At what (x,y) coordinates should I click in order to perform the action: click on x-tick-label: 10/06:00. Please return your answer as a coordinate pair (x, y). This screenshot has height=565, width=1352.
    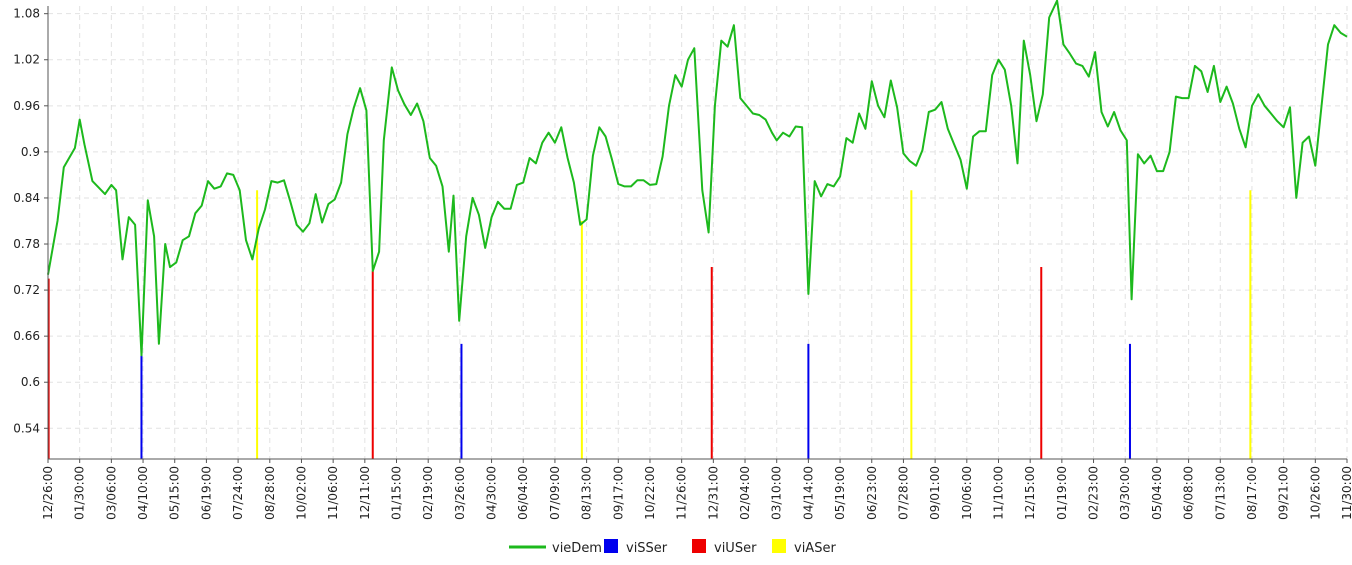
    Looking at the image, I should click on (967, 493).